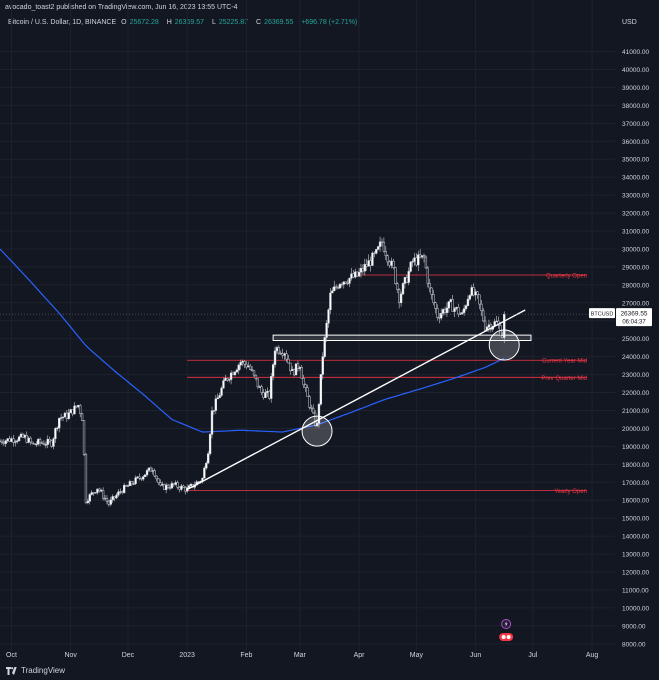 The height and width of the screenshot is (680, 659). What do you see at coordinates (635, 429) in the screenshot?
I see `y-tick-label: 20000.00` at bounding box center [635, 429].